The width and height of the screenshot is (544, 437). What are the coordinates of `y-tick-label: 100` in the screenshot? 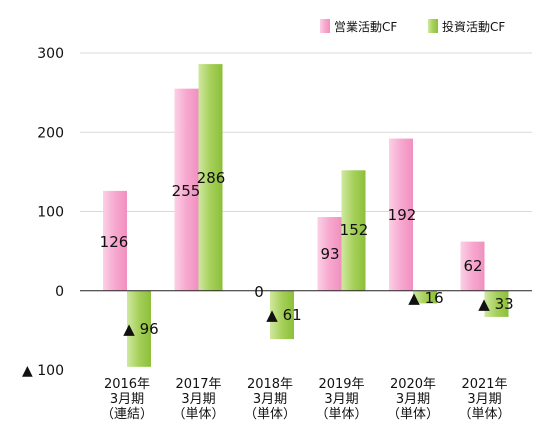 It's located at (50, 213).